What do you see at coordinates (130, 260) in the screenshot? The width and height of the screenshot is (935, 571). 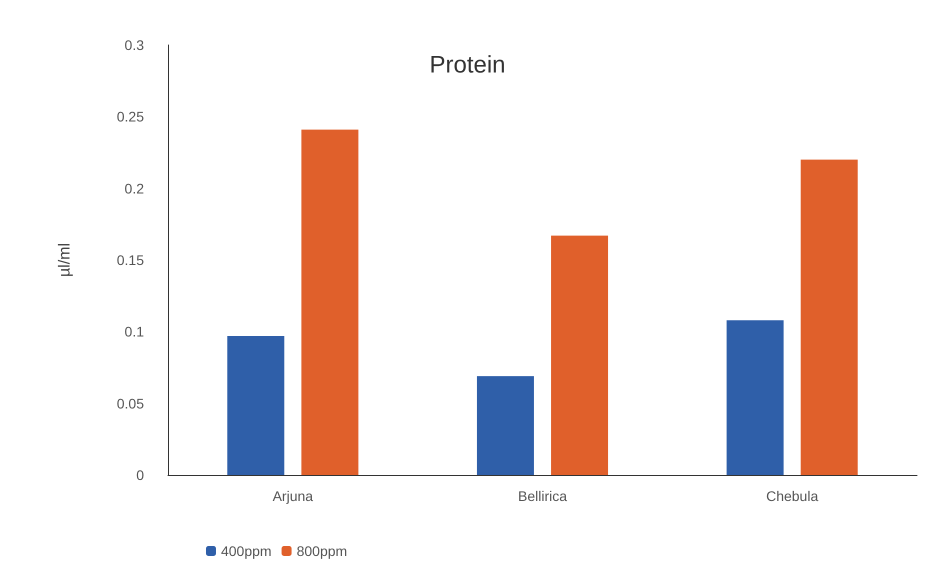 I see `y-tick-label: 0.15` at bounding box center [130, 260].